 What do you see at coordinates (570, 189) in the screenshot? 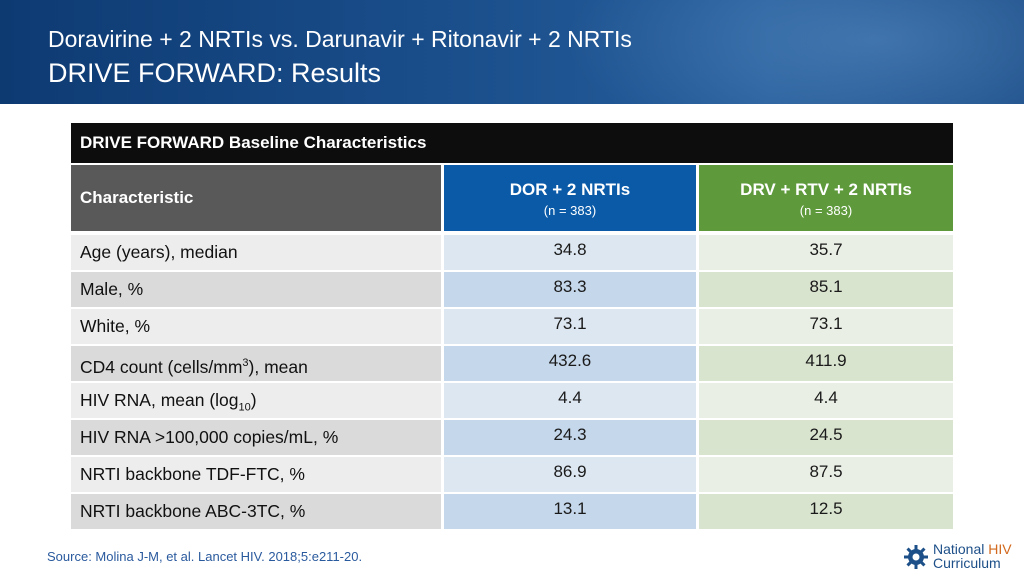
I see `column-header-dor-label: DOR + 2 NRTIs` at bounding box center [570, 189].